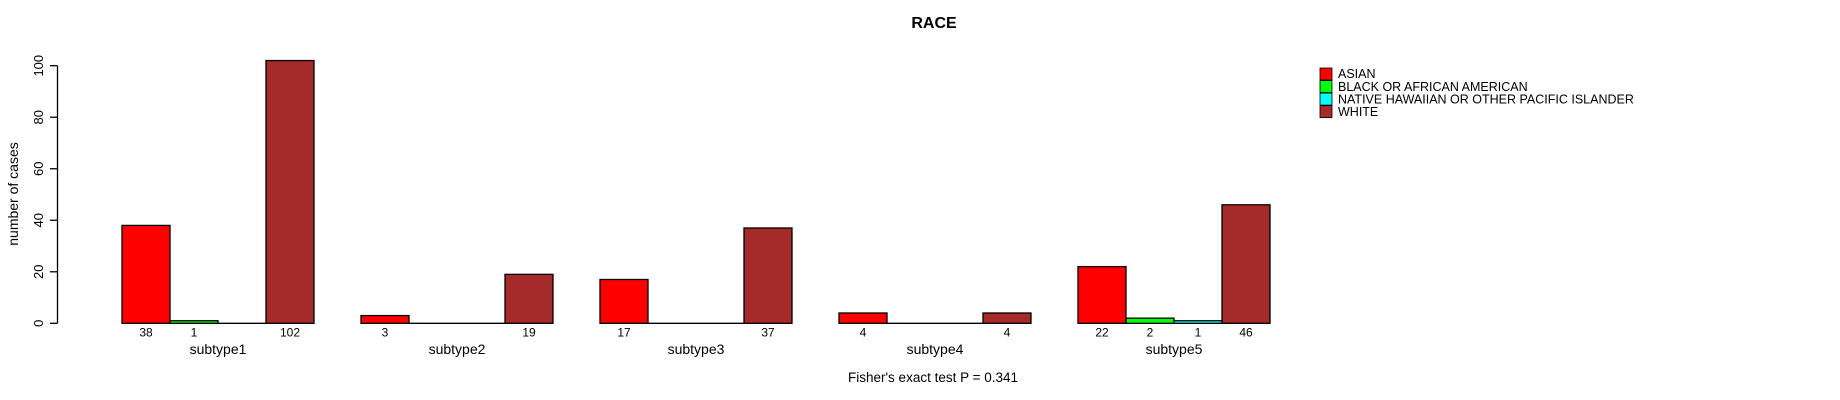 This screenshot has height=400, width=1840. What do you see at coordinates (1326, 86) in the screenshot?
I see `legend-swatch-black` at bounding box center [1326, 86].